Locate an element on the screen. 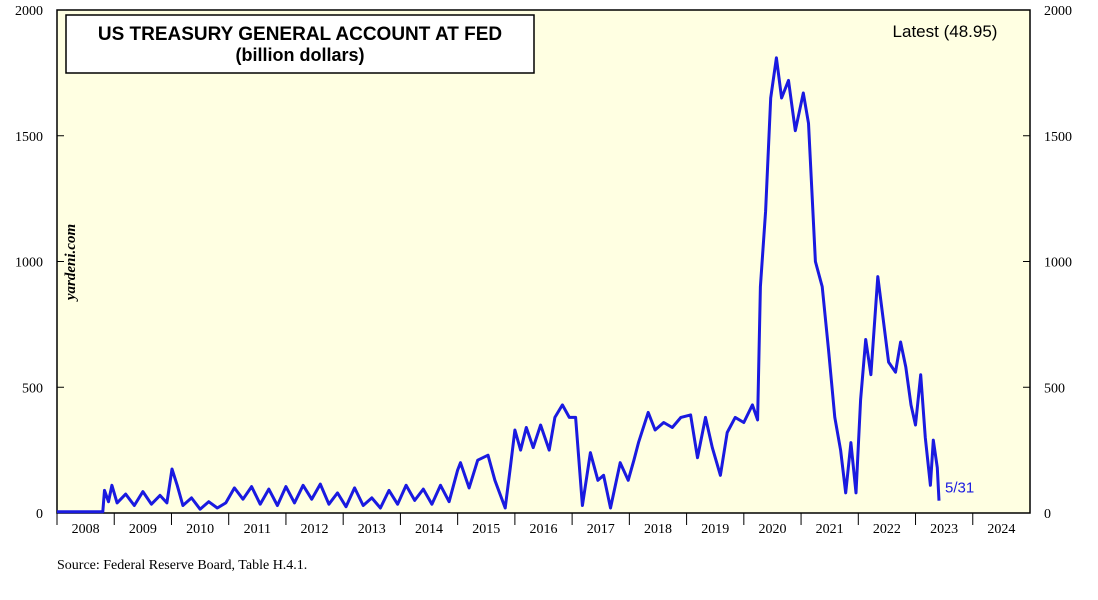 The height and width of the screenshot is (600, 1098). x-tick-label: 2023 is located at coordinates (944, 529).